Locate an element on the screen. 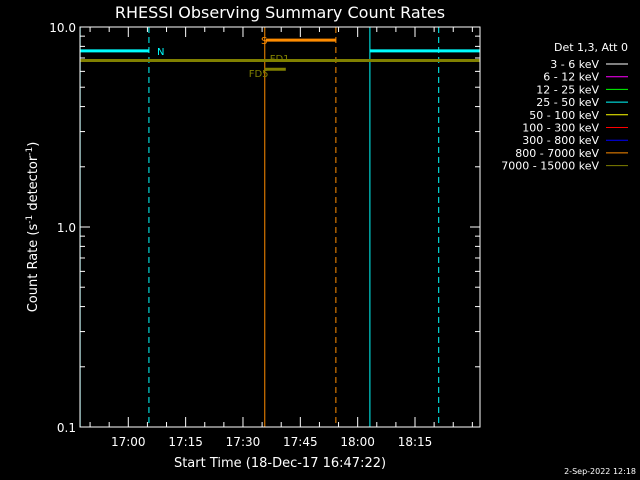 Image resolution: width=640 pixels, height=480 pixels. legend-label-3: 25 - 50 keV is located at coordinates (567, 102).